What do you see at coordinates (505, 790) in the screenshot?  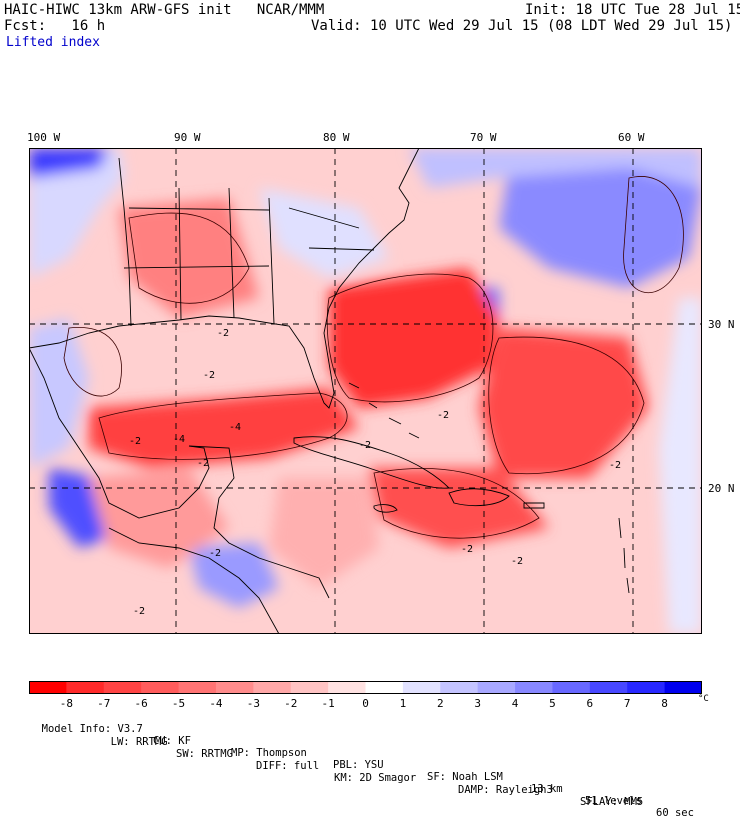 I see `damping: DAMP: Rayleigh3` at bounding box center [505, 790].